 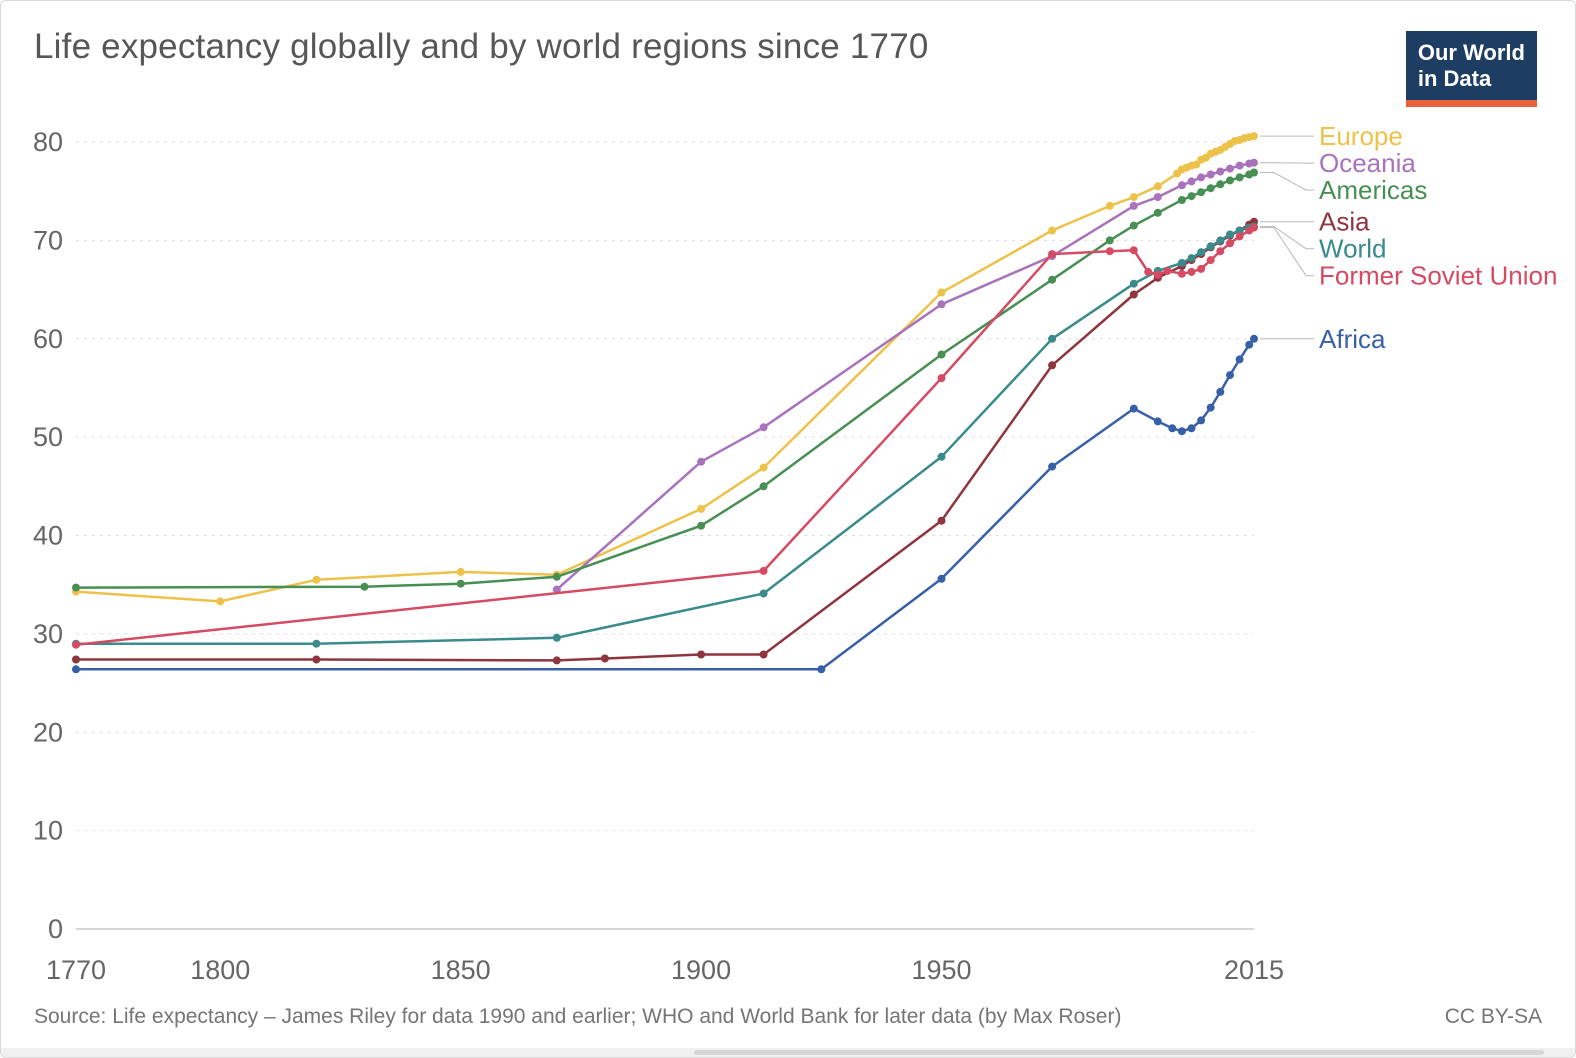 What do you see at coordinates (1352, 249) in the screenshot?
I see `legend-label-world: World` at bounding box center [1352, 249].